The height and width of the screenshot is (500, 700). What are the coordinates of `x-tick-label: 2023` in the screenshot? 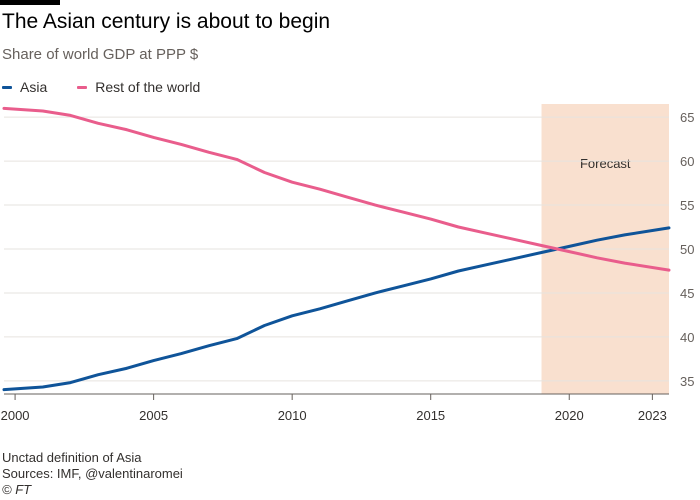 It's located at (652, 415).